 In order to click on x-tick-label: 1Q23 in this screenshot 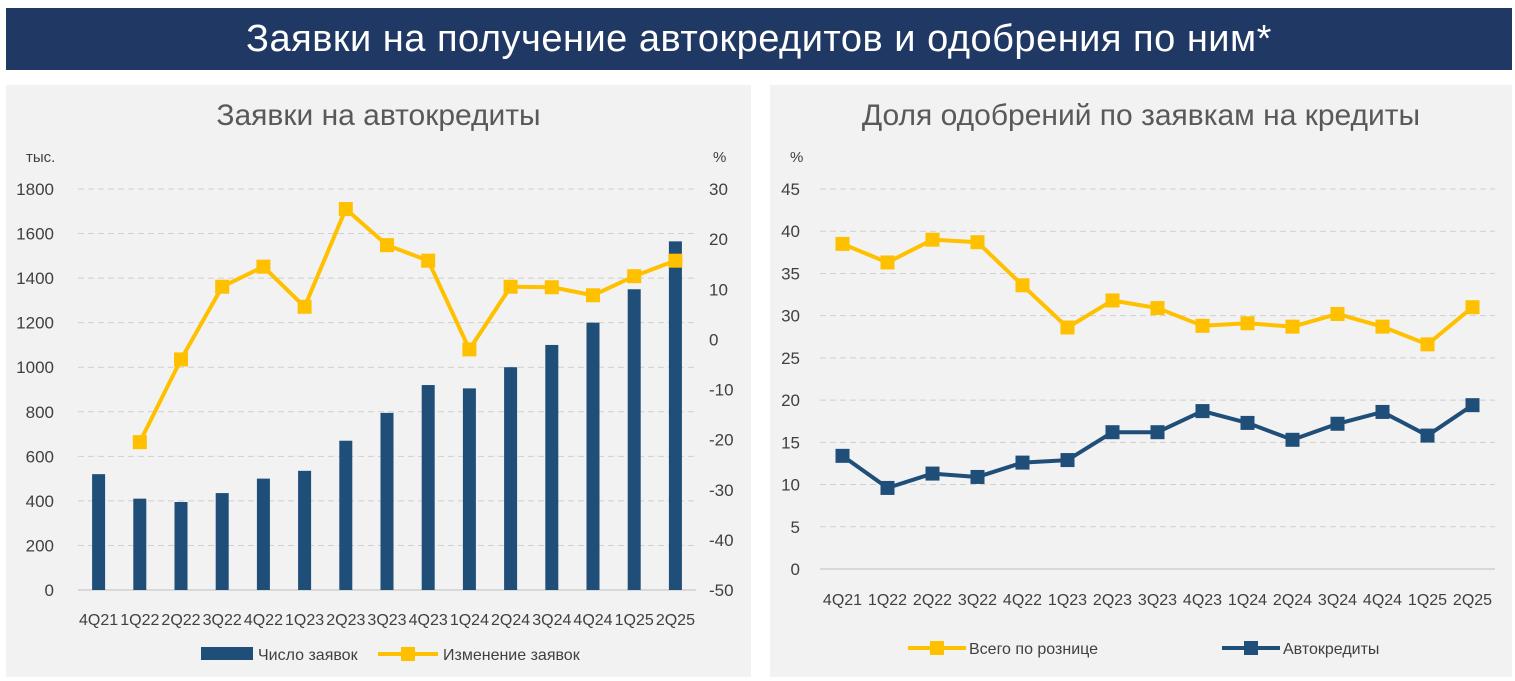, I will do `click(1067, 600)`.